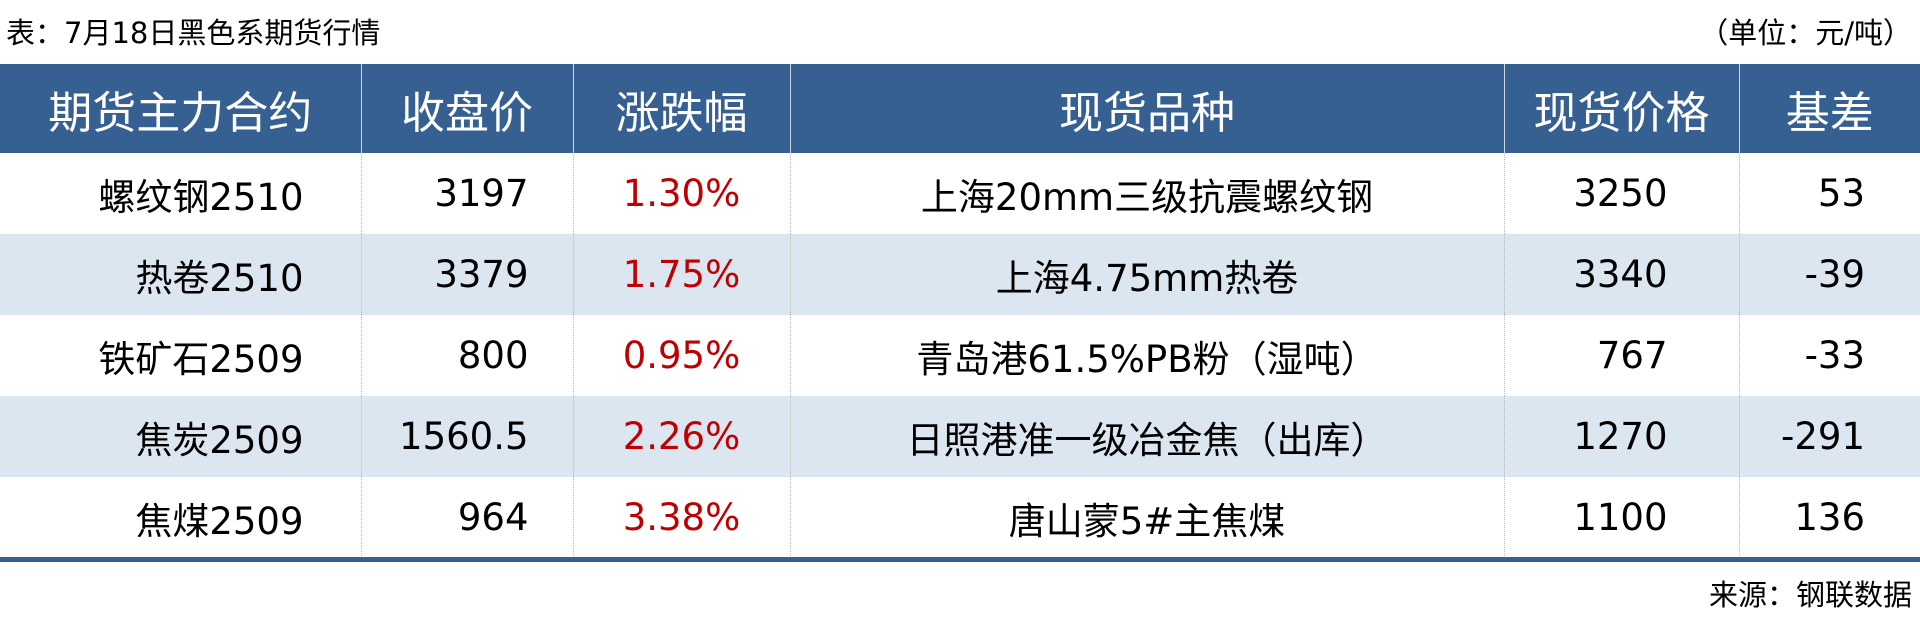  I want to click on cell-contract: 螺纹钢2510, so click(201, 197).